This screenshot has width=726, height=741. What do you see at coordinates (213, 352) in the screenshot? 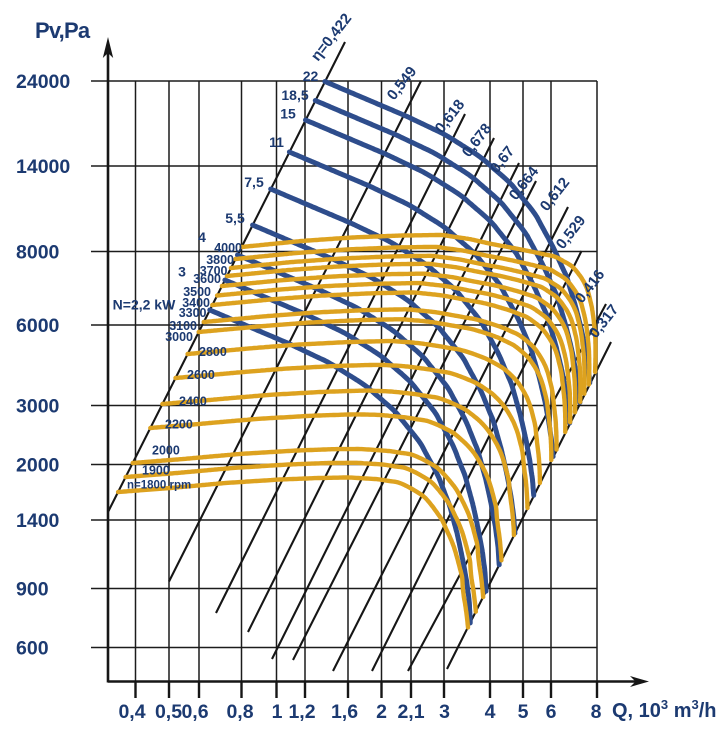
I see `svg-text: 2800` at bounding box center [213, 352].